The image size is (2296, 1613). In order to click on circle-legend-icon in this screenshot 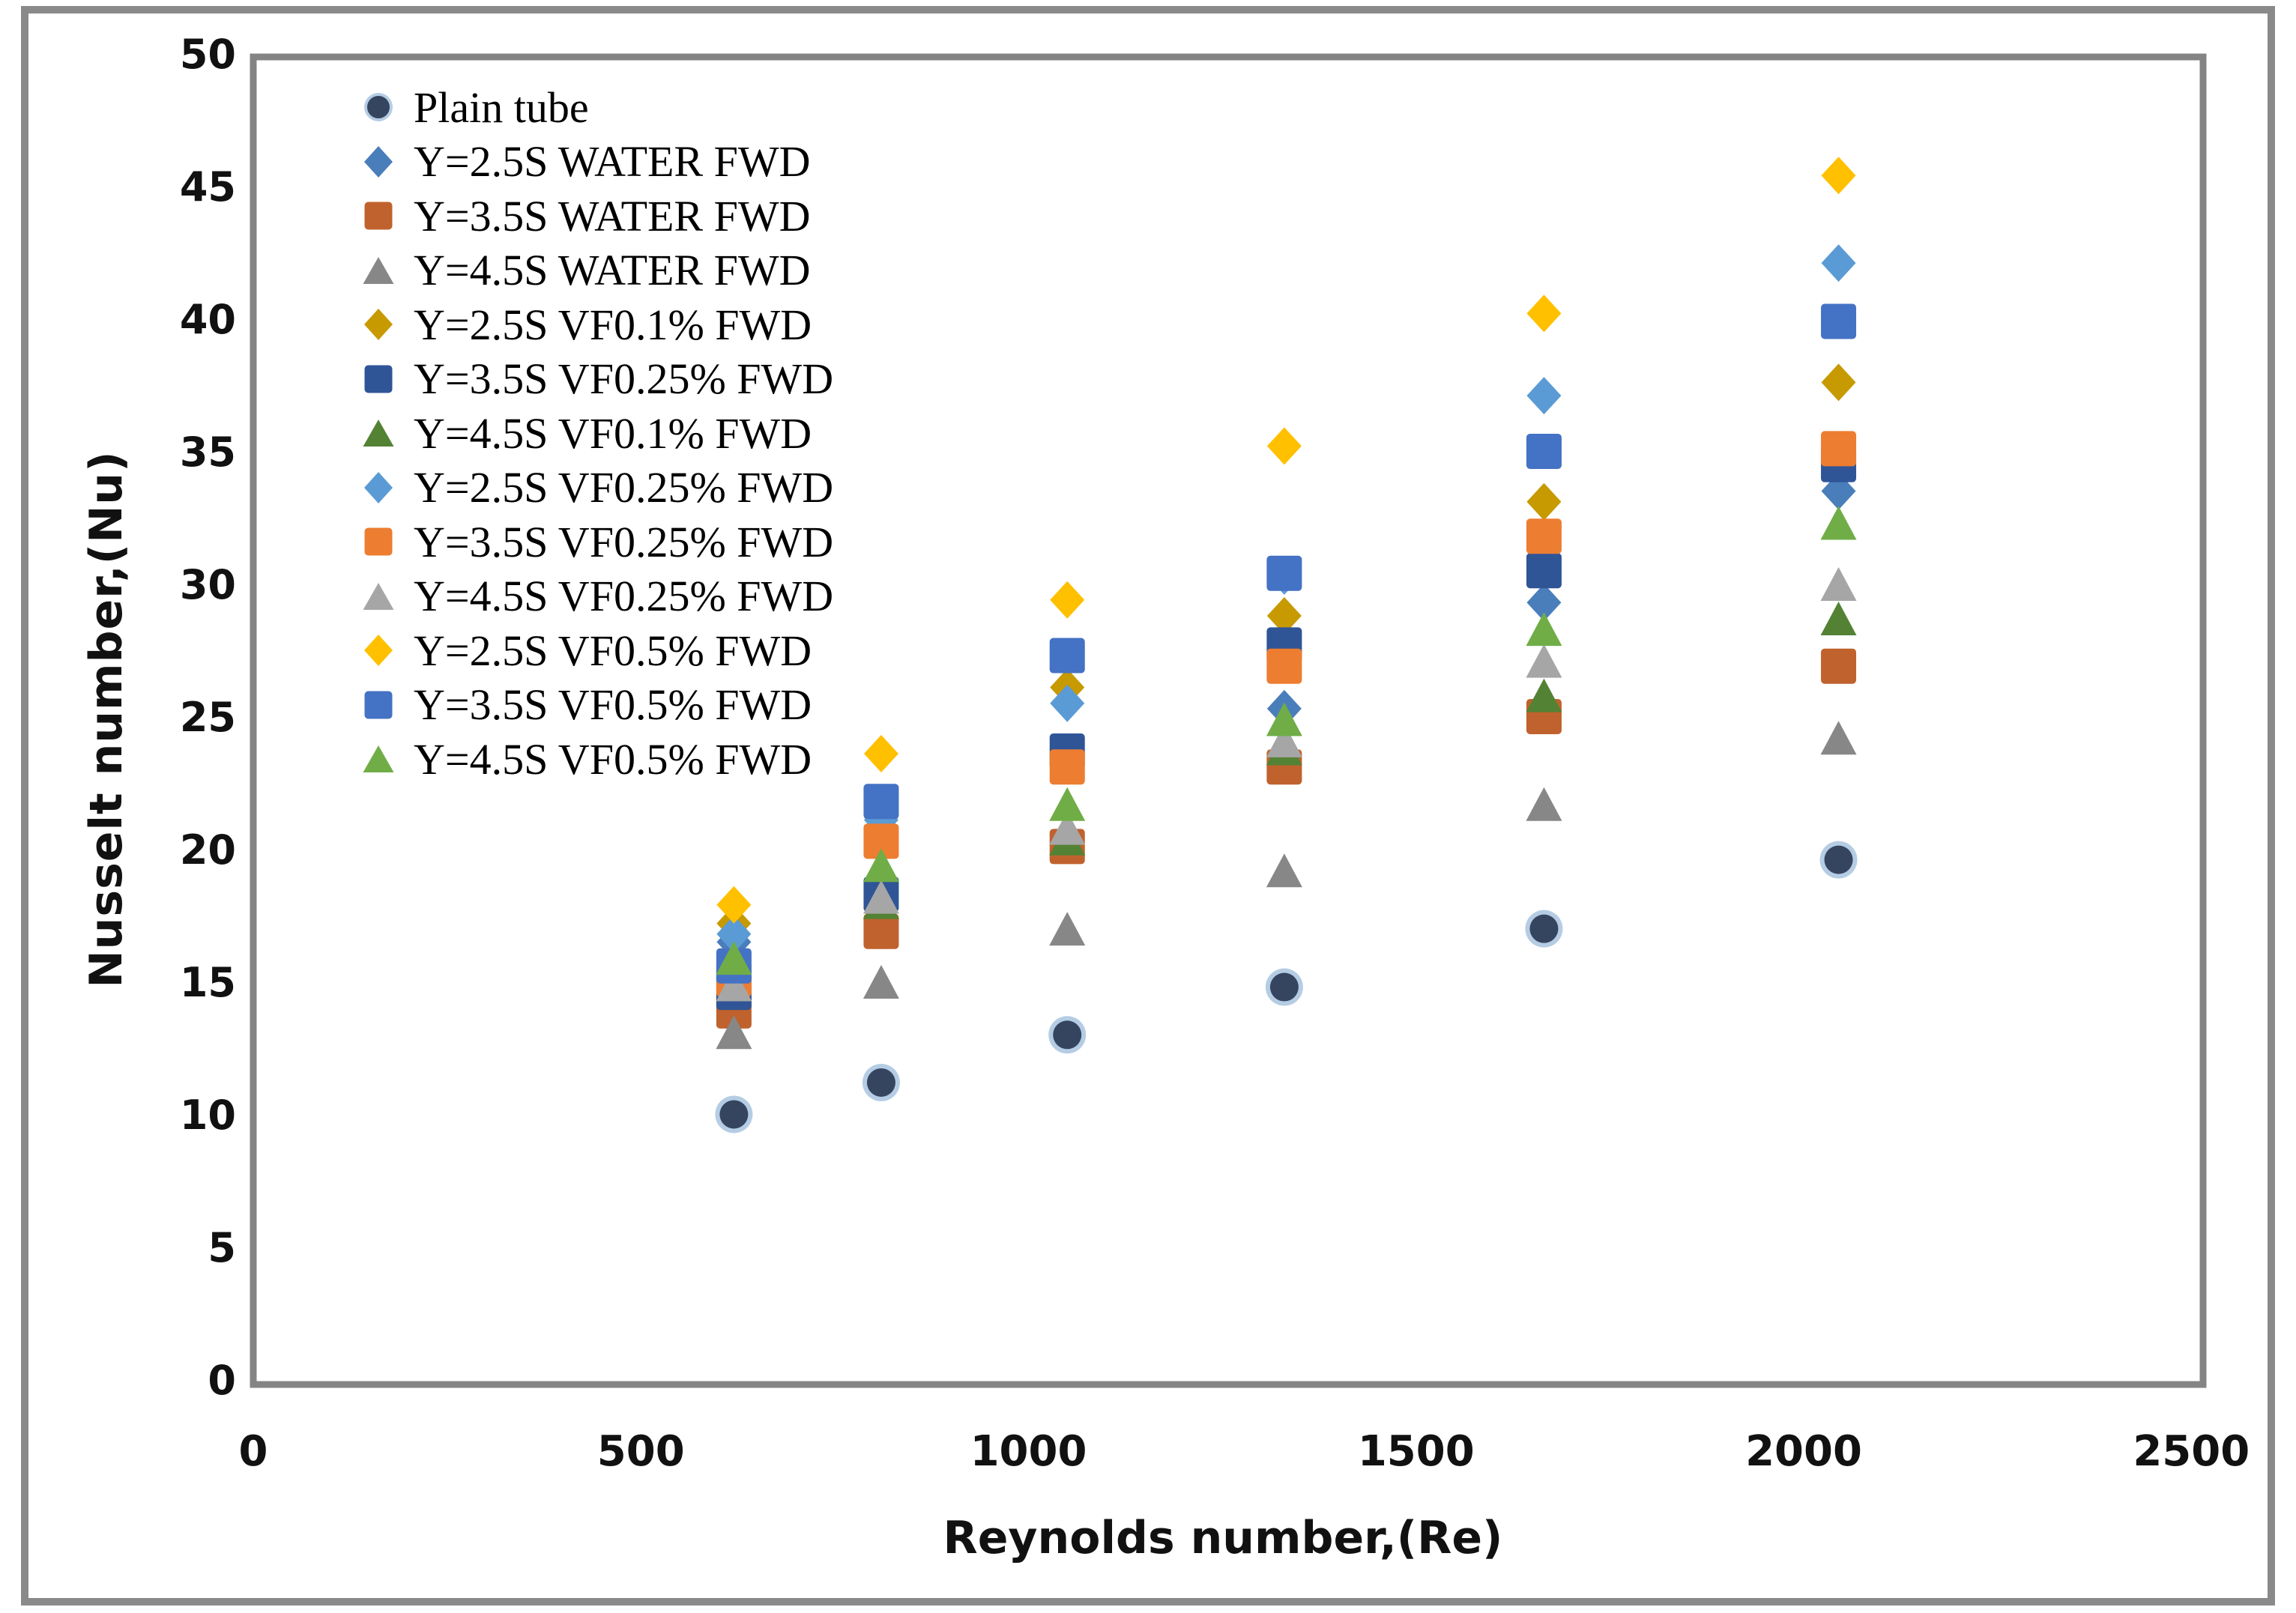, I will do `click(378, 107)`.